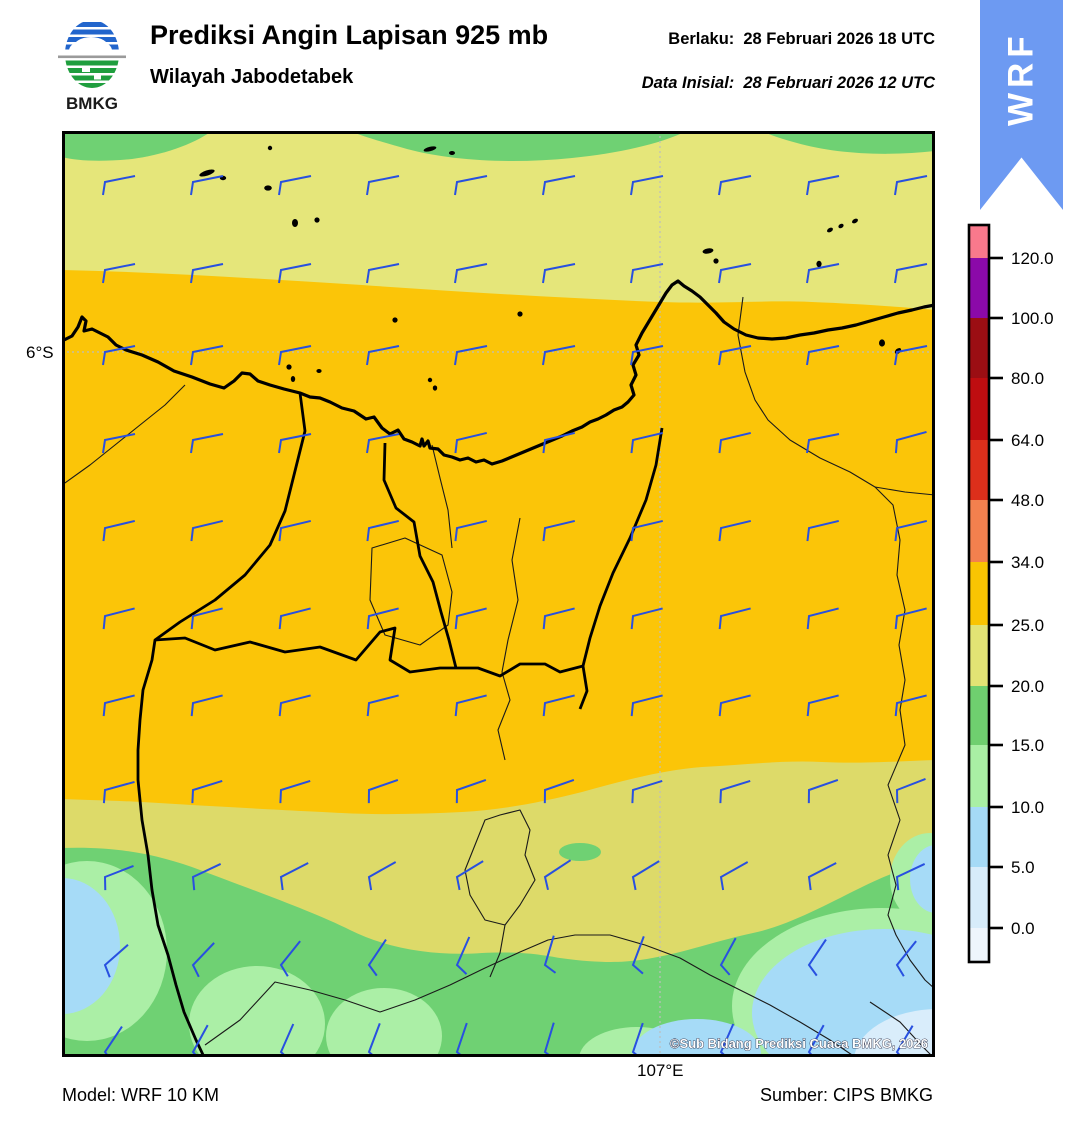 The width and height of the screenshot is (1081, 1128). I want to click on region-green-top-center, so click(518, 146).